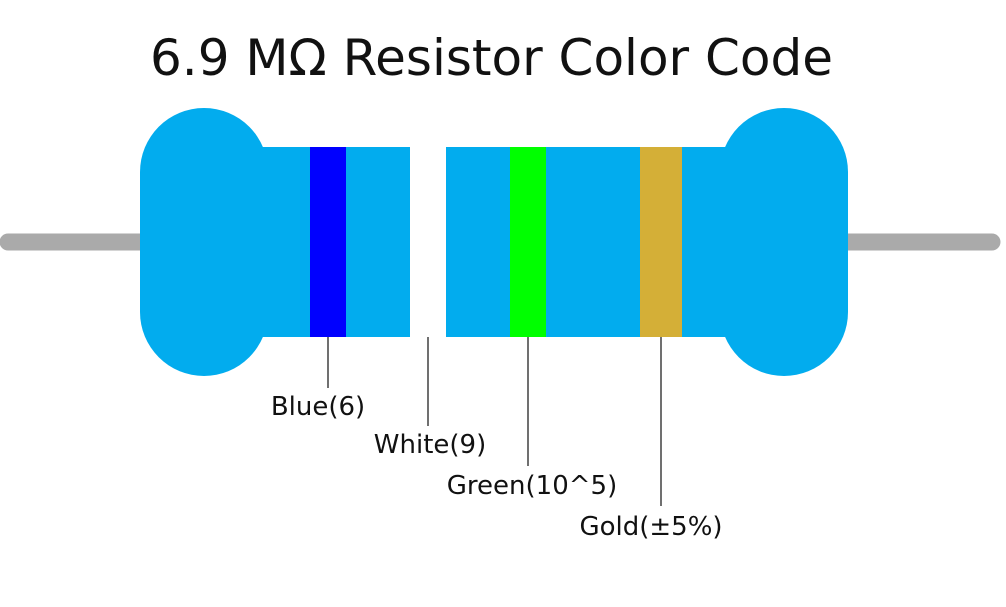 The height and width of the screenshot is (607, 1006). Describe the element at coordinates (528, 242) in the screenshot. I see `band-green` at that location.